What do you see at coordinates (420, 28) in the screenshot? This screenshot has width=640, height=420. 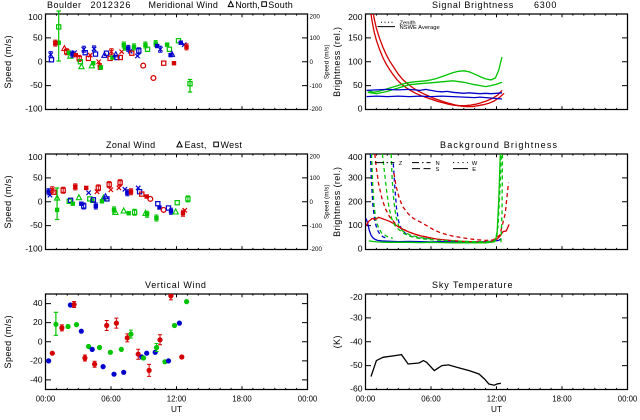 I see `svg-text: NSWE Average` at bounding box center [420, 28].